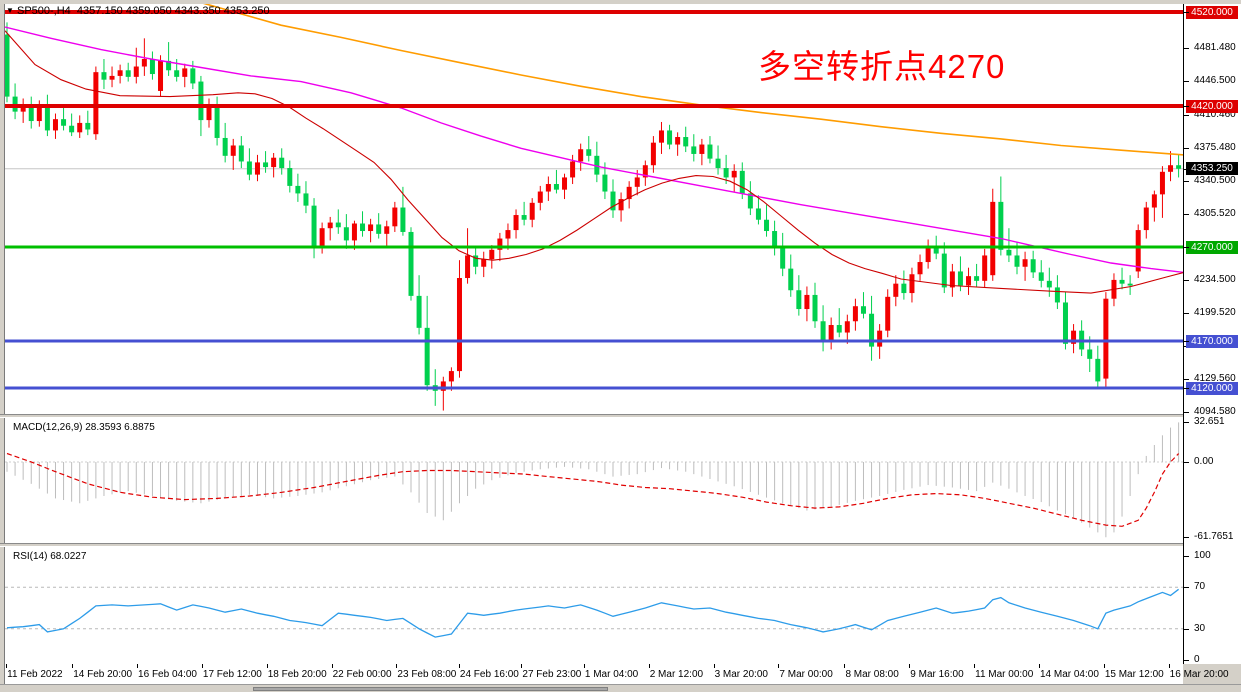 The height and width of the screenshot is (692, 1241). What do you see at coordinates (620, 688) in the screenshot?
I see `horizontal-scrollbar` at bounding box center [620, 688].